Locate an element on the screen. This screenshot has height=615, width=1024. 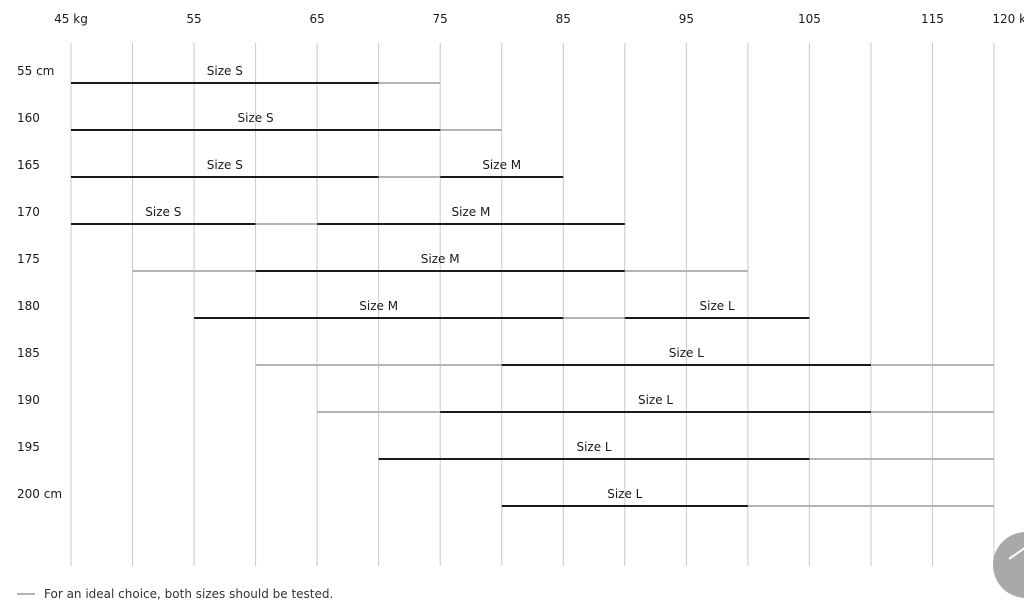
row-label: 200 cm is located at coordinates (39, 494).